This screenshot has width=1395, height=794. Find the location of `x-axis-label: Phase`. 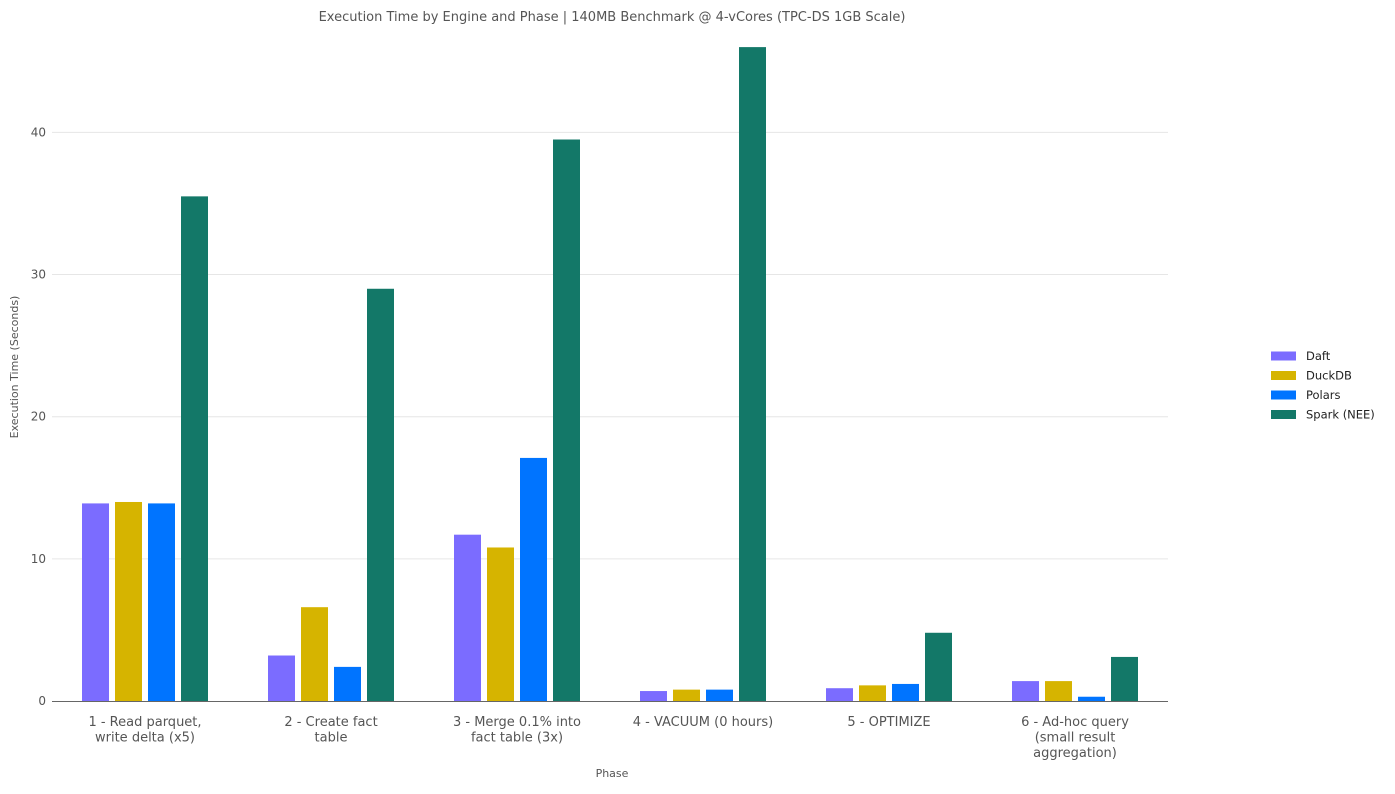

x-axis-label: Phase is located at coordinates (612, 773).